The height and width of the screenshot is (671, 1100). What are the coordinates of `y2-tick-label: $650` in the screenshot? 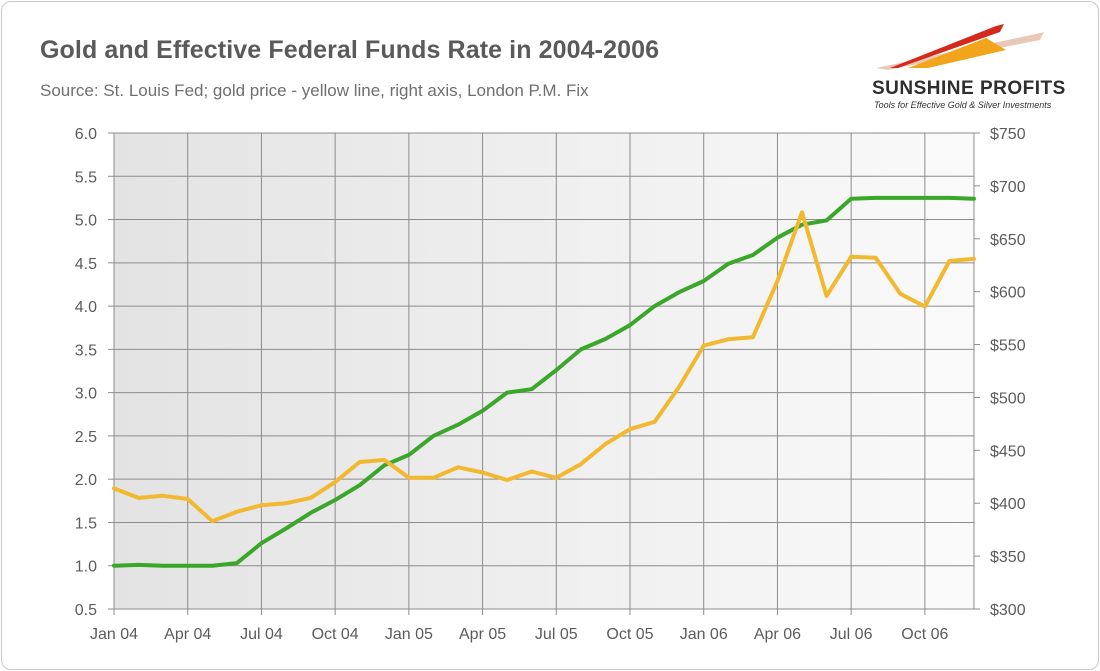 It's located at (1008, 240).